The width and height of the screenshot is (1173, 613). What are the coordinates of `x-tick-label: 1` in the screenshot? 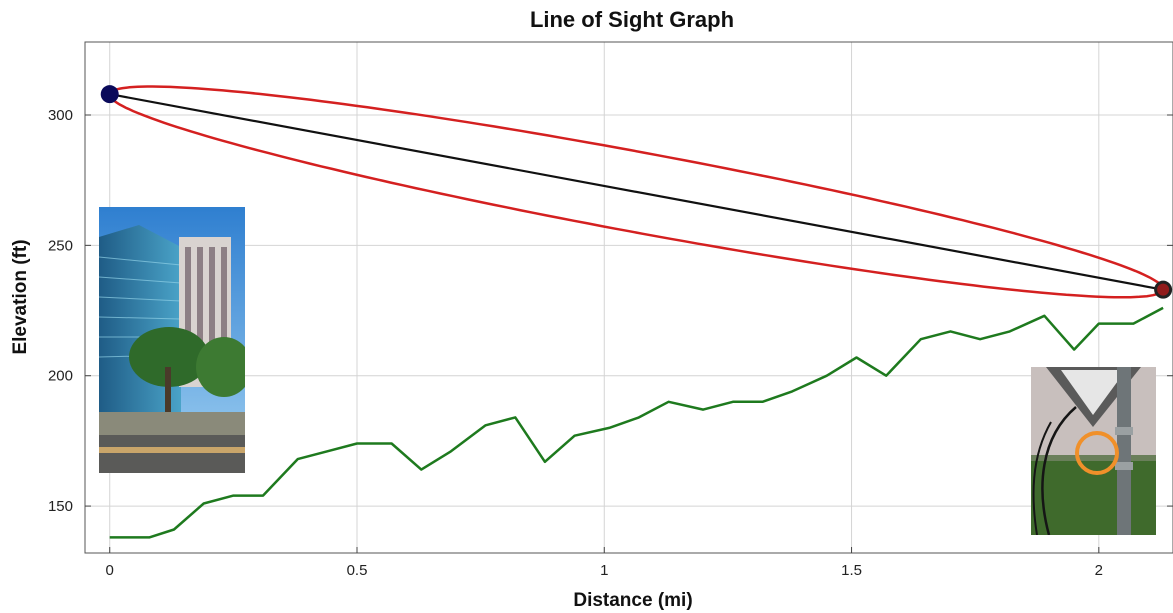 It's located at (604, 570).